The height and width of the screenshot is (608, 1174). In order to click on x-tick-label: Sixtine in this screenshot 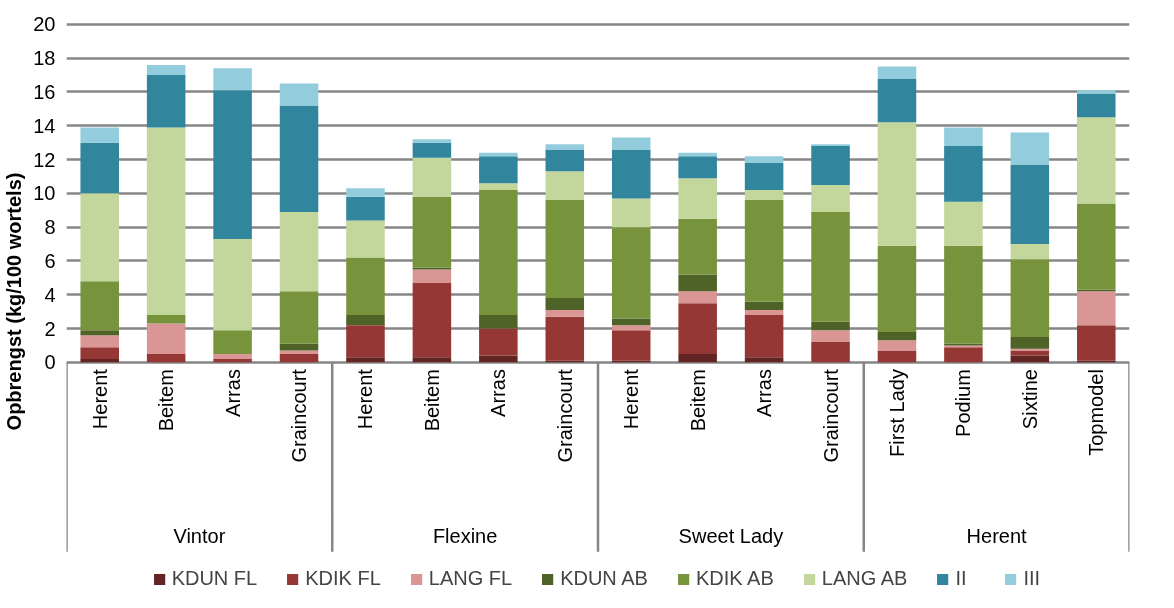, I will do `click(1029, 399)`.